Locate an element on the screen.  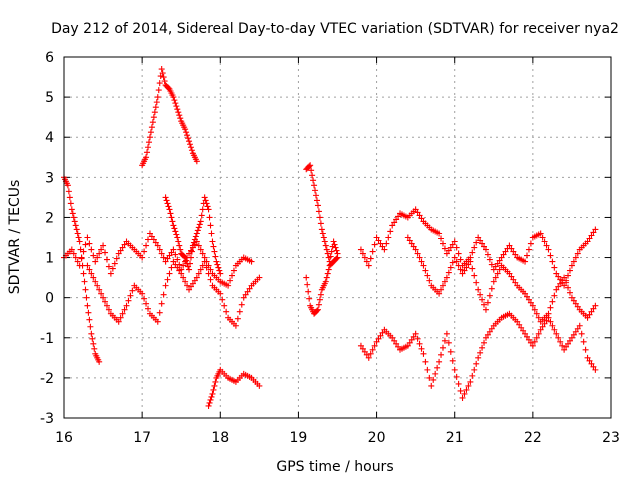
series-track-e is located at coordinates (193, 235).